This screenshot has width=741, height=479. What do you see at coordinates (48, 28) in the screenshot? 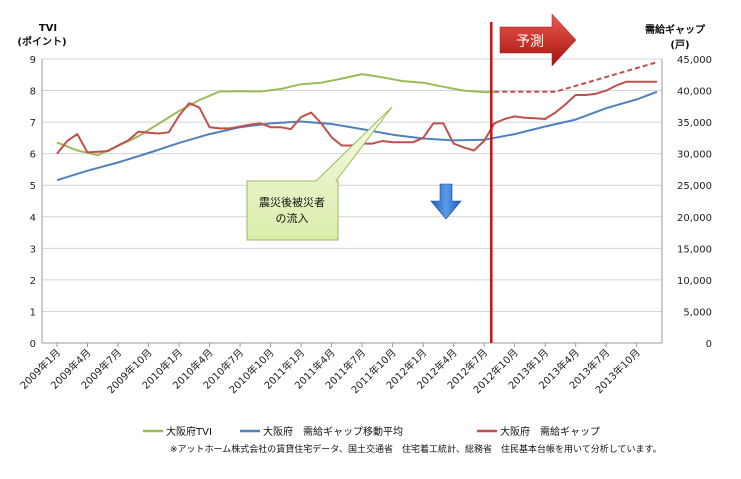
I see `left-axis-title: TVI` at bounding box center [48, 28].